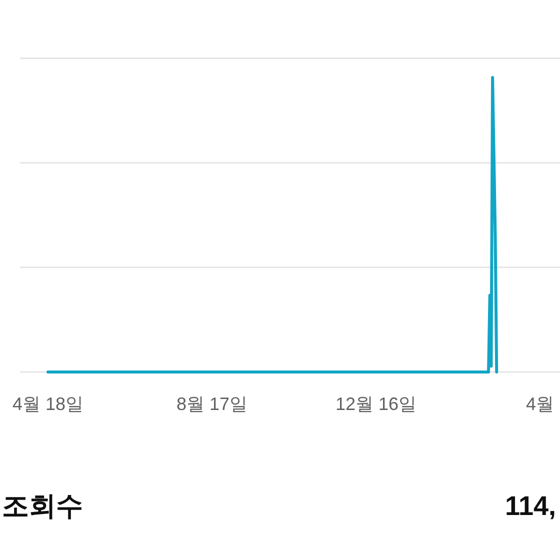 The width and height of the screenshot is (560, 560). Describe the element at coordinates (48, 404) in the screenshot. I see `x-tick-label: 4월 18일` at that location.